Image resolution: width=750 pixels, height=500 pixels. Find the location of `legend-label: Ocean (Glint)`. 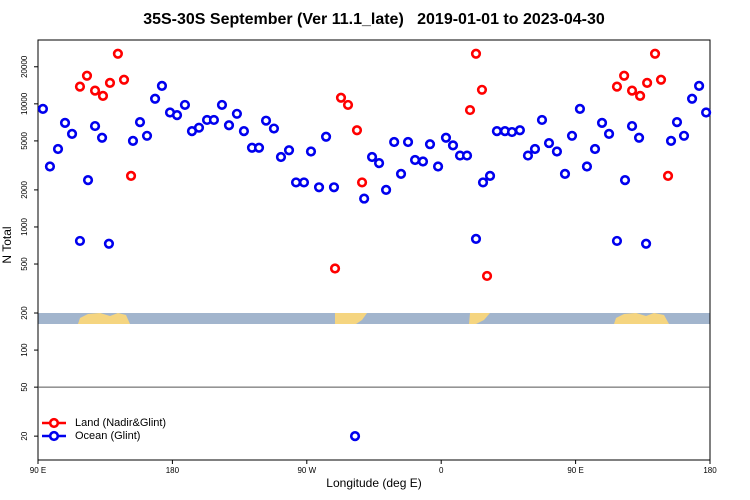

legend-label: Ocean (Glint) is located at coordinates (107, 436).